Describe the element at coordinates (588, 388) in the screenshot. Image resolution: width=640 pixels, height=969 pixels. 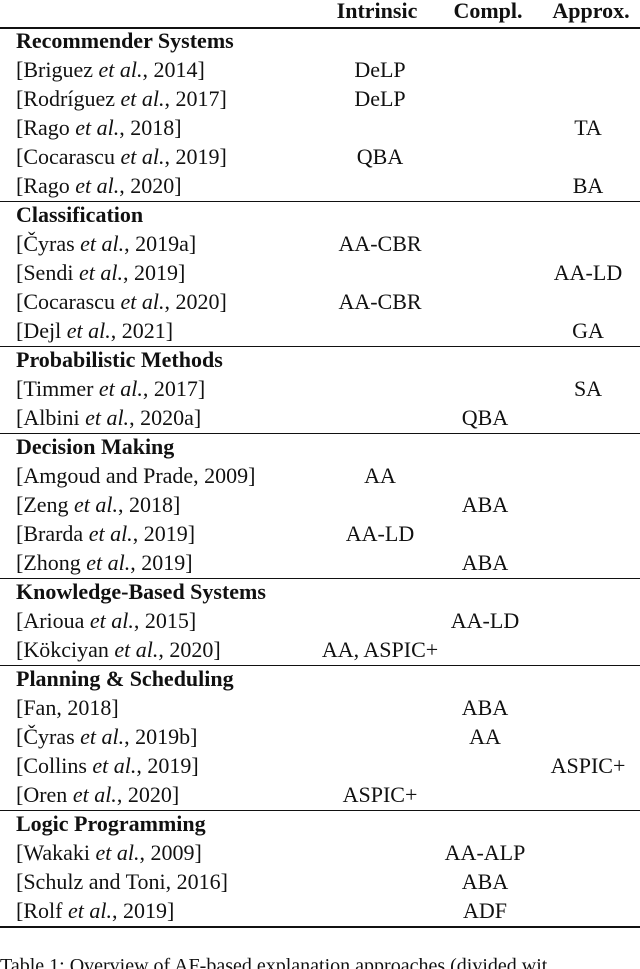
I see `cell: SA` at that location.